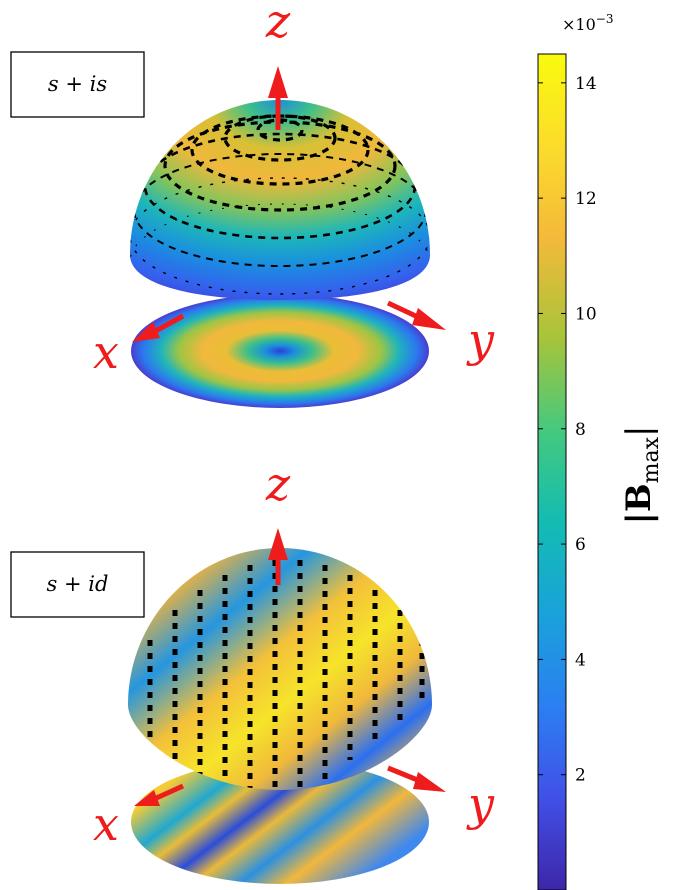  Describe the element at coordinates (586, 199) in the screenshot. I see `colorbar-tick-label: 12` at that location.